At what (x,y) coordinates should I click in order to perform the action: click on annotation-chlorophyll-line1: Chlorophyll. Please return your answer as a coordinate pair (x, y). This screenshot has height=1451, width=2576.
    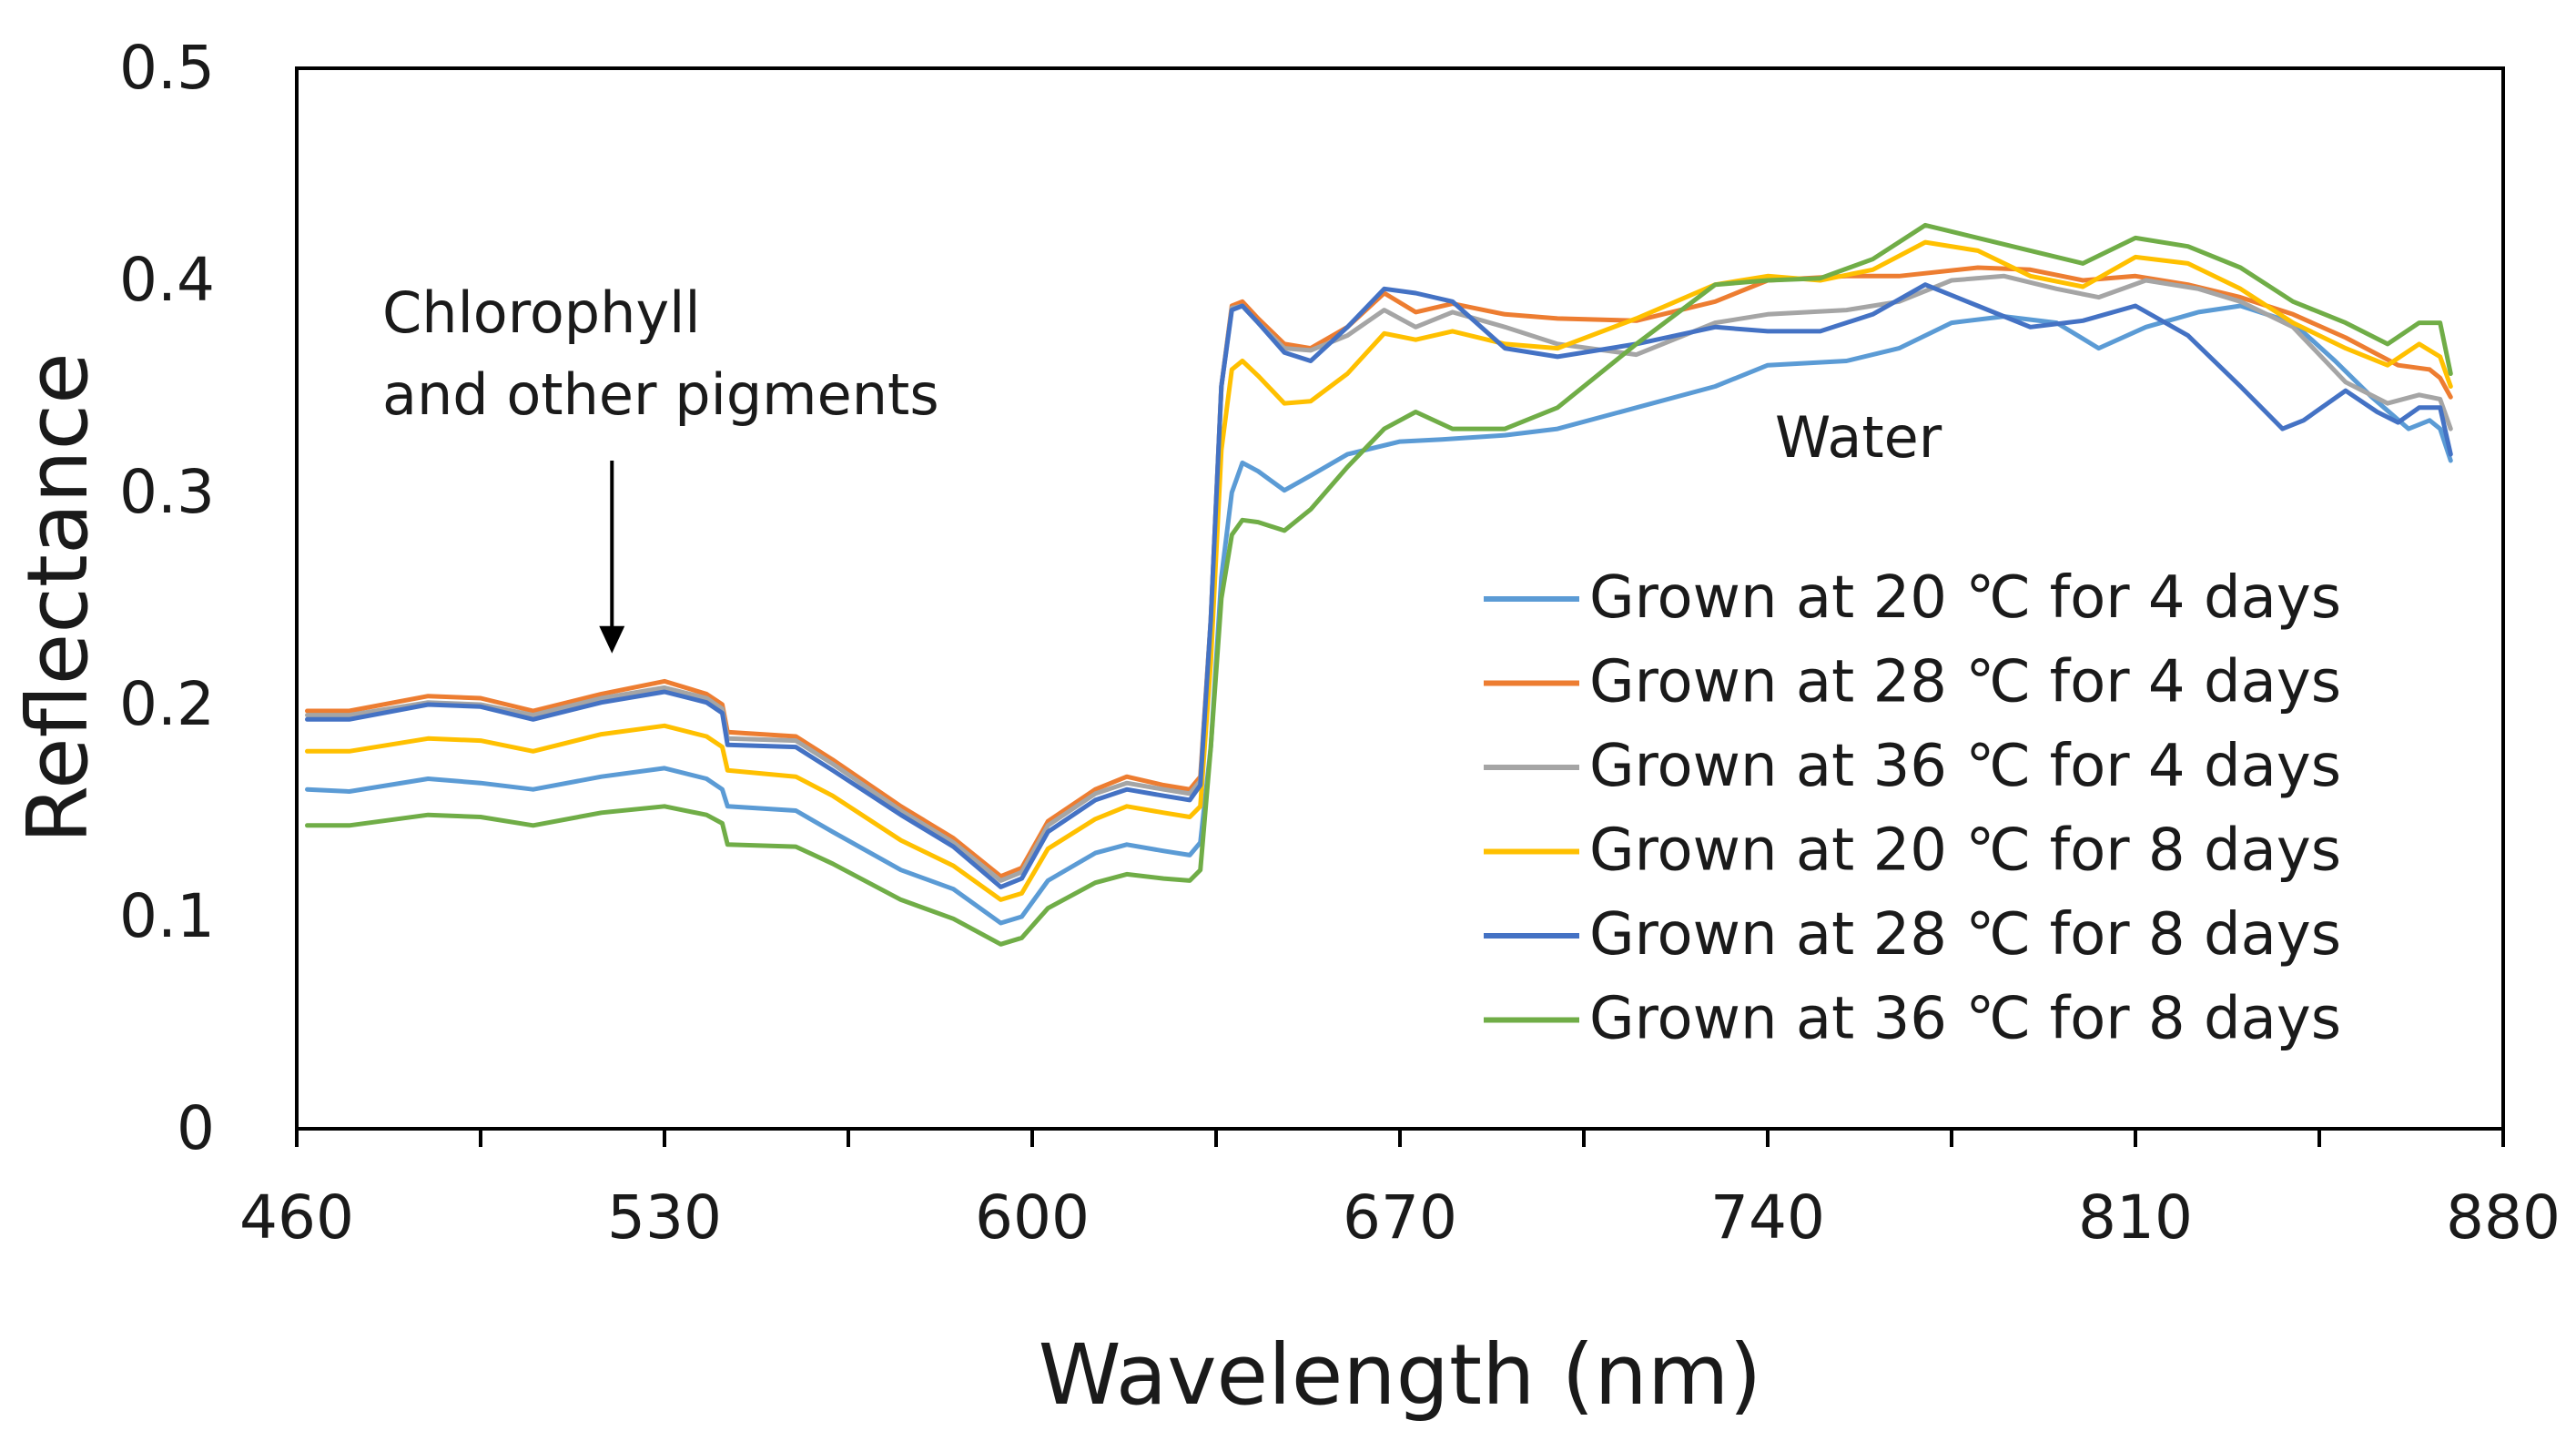
    Looking at the image, I should click on (541, 312).